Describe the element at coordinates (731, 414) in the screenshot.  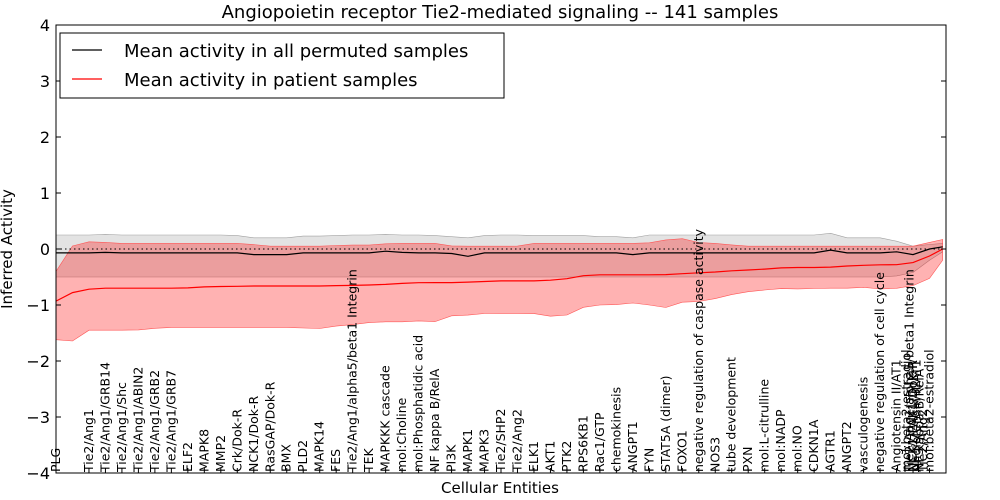
I see `x-tick-label: tube development` at that location.